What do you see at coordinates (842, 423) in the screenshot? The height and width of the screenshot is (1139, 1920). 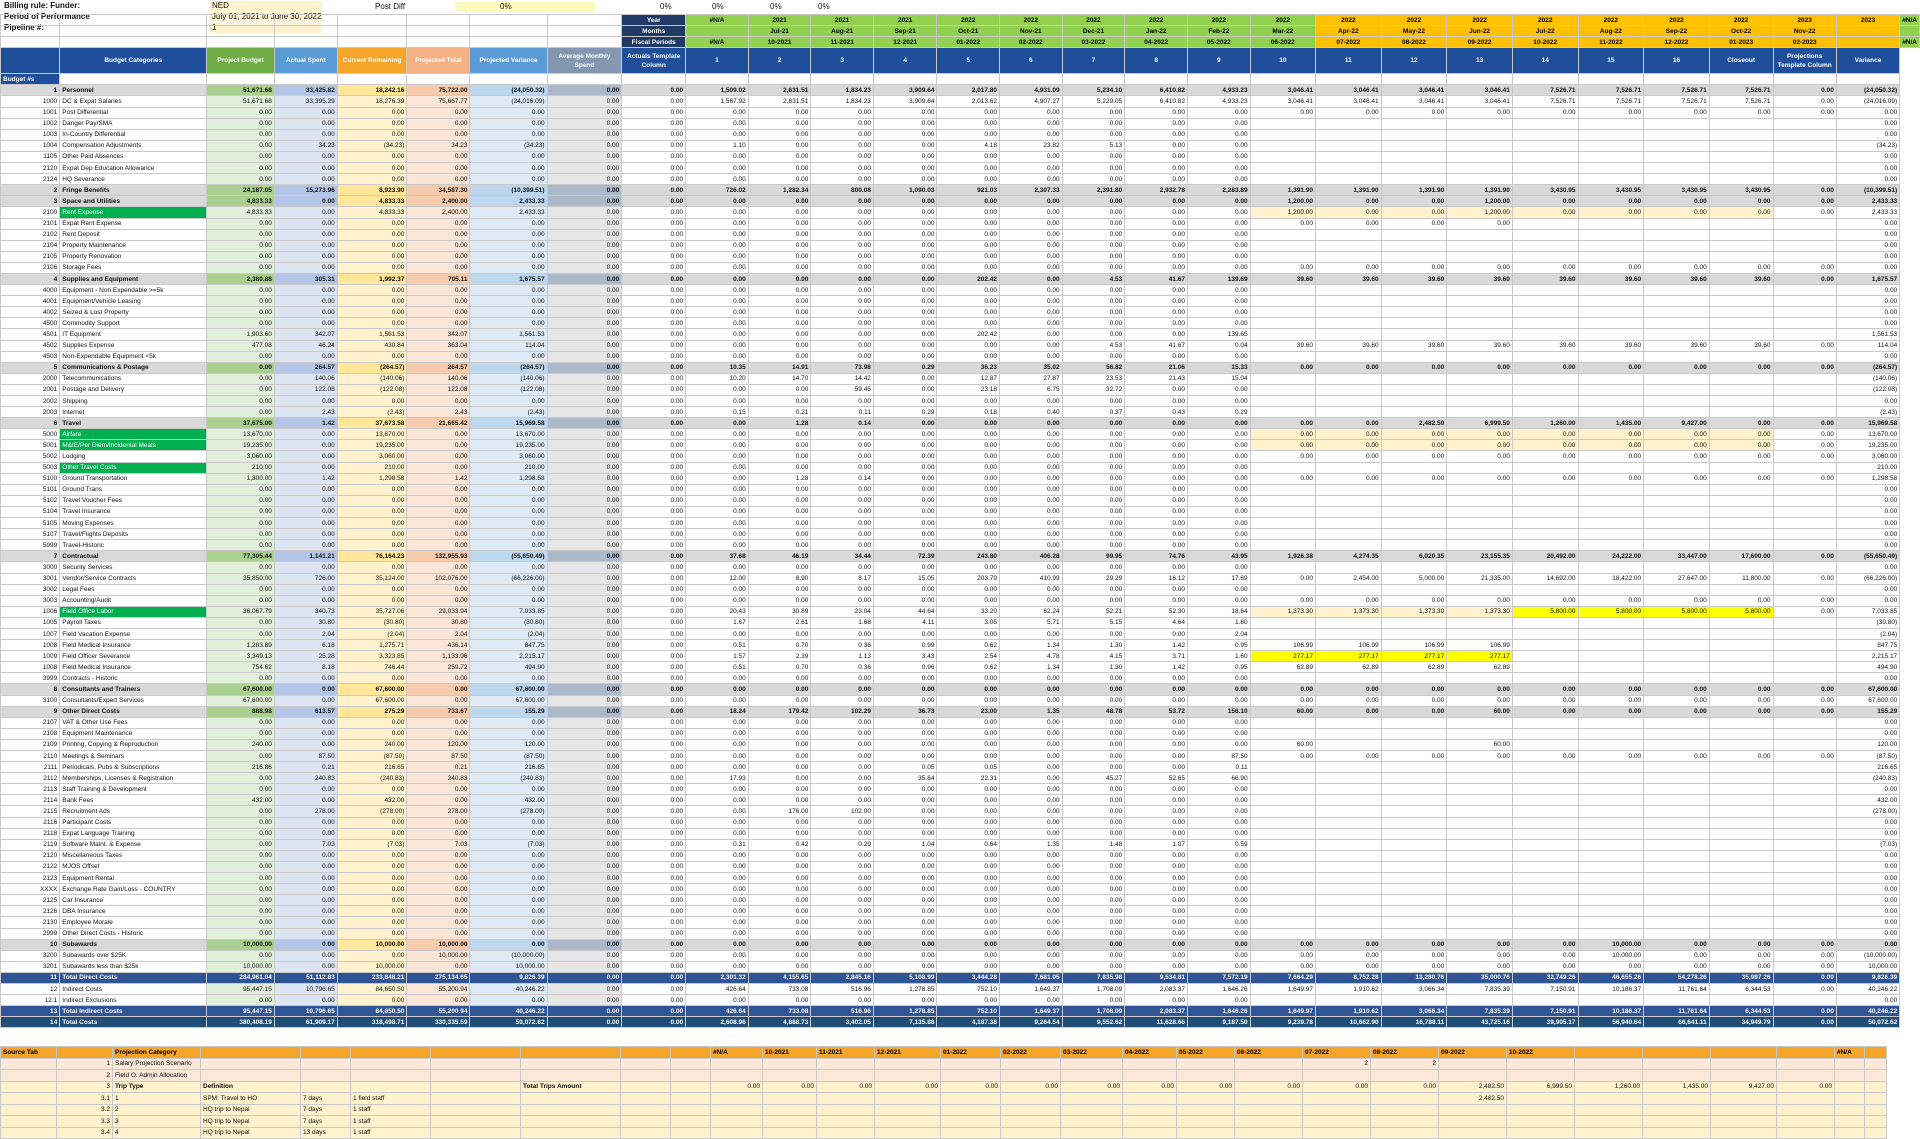 I see `value-cell: 0.14` at bounding box center [842, 423].